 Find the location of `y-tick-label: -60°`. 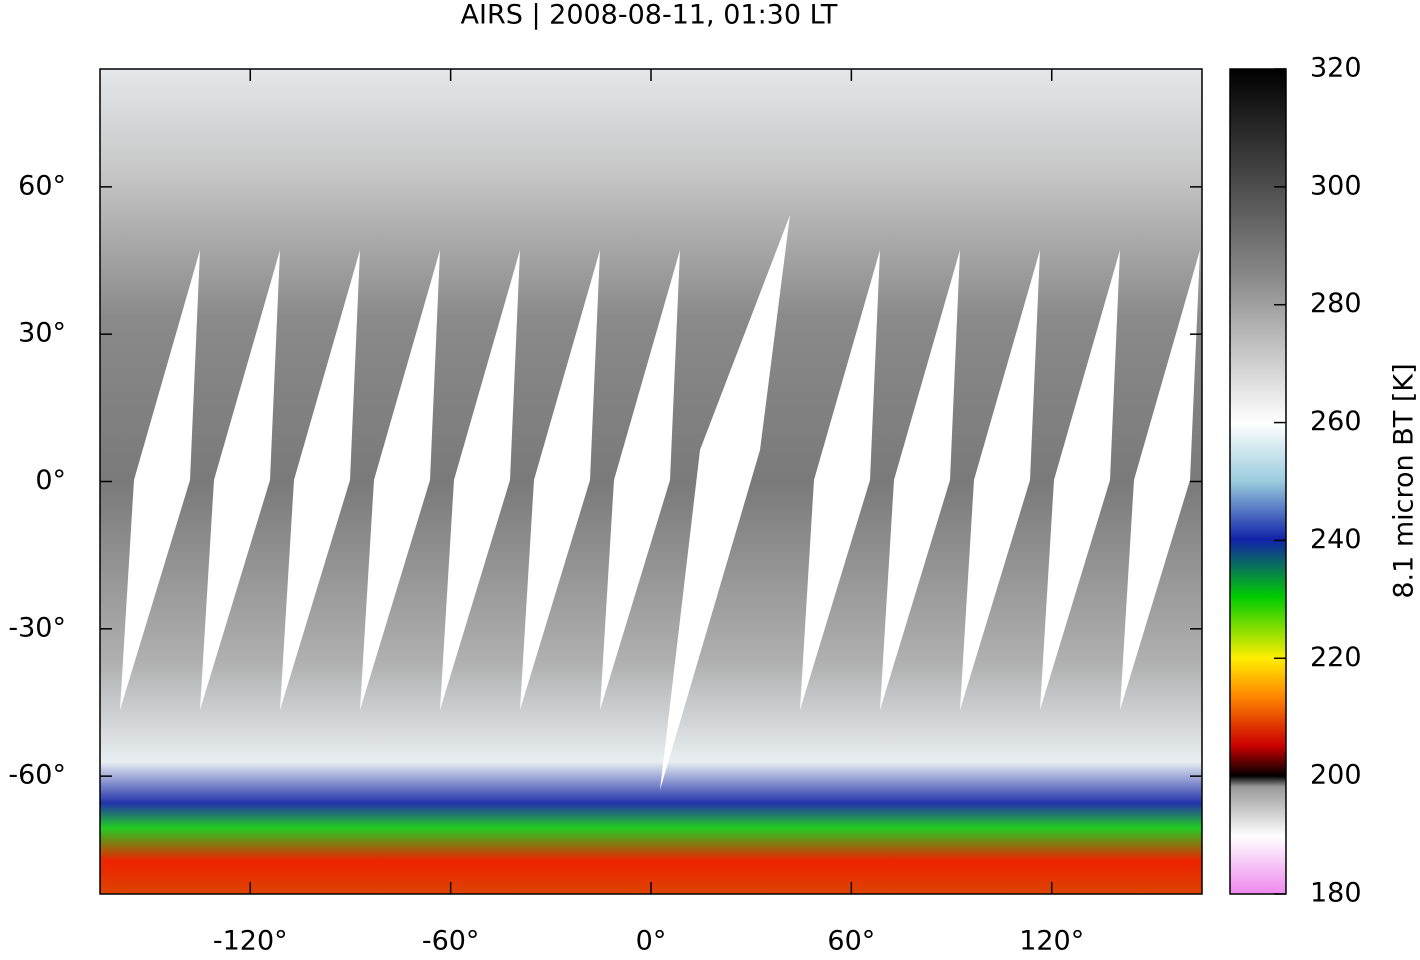

y-tick-label: -60° is located at coordinates (37, 775).